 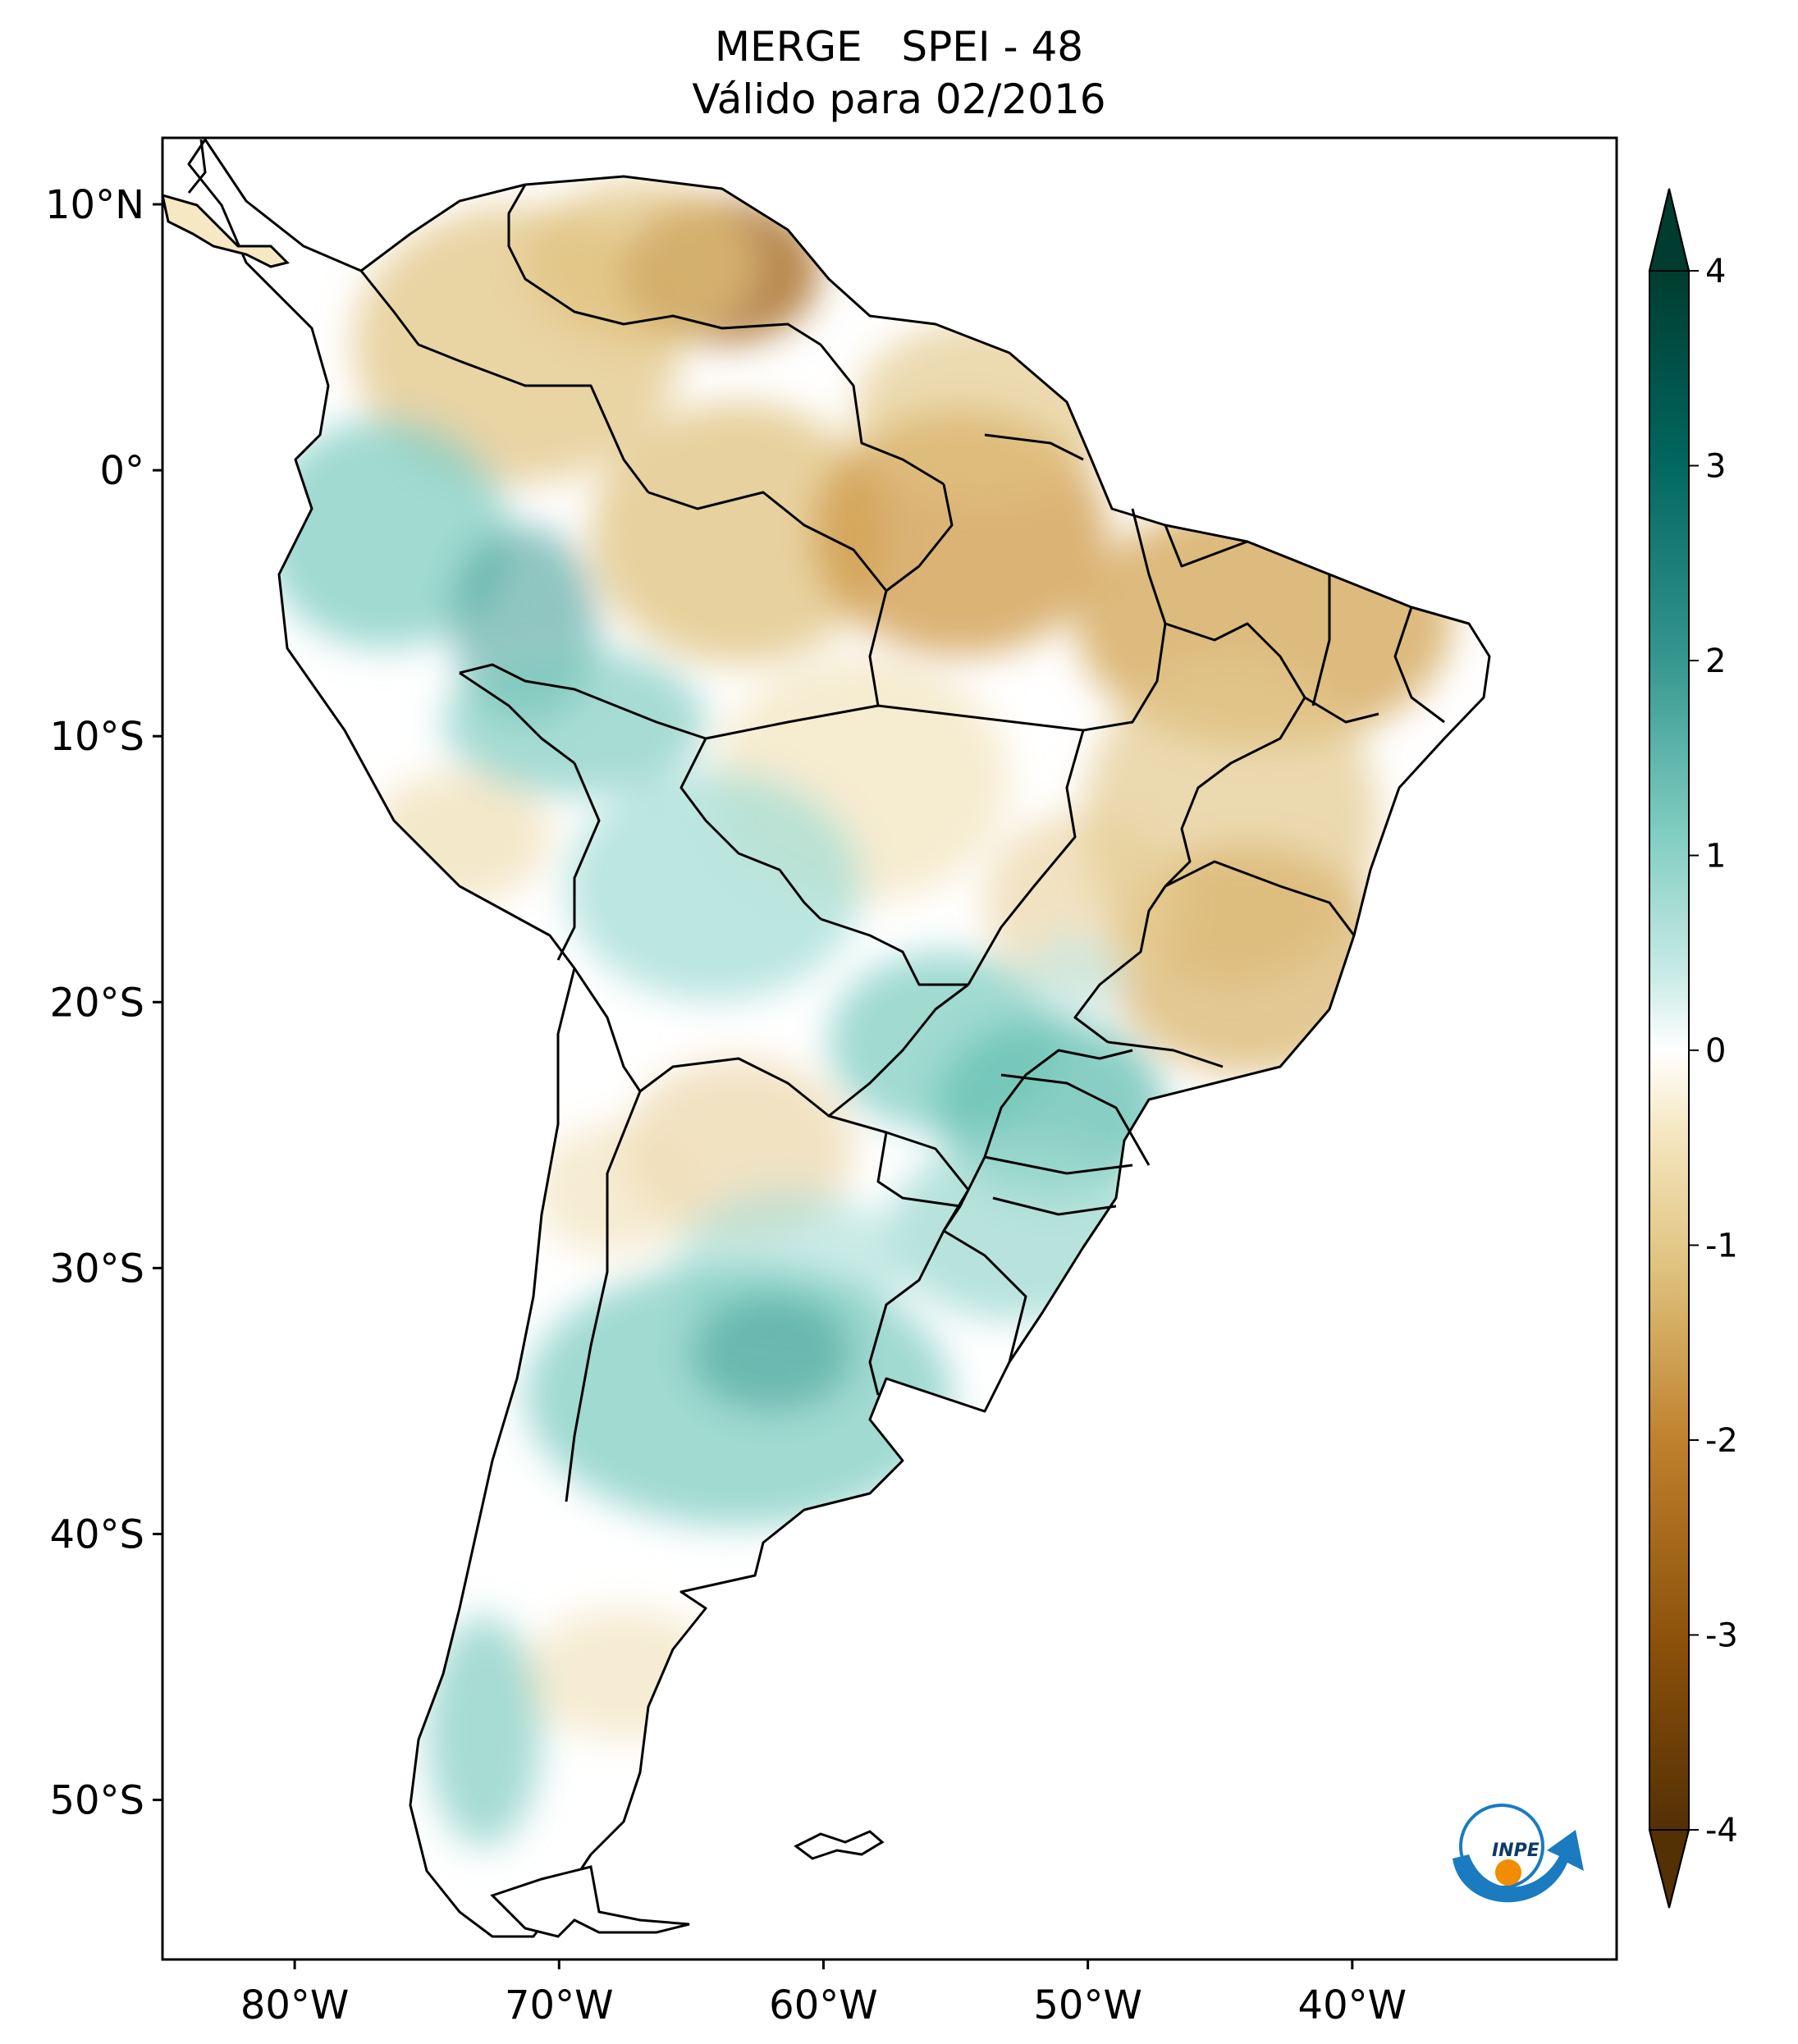 What do you see at coordinates (96, 737) in the screenshot?
I see `lat-tick-label: 10°S` at bounding box center [96, 737].